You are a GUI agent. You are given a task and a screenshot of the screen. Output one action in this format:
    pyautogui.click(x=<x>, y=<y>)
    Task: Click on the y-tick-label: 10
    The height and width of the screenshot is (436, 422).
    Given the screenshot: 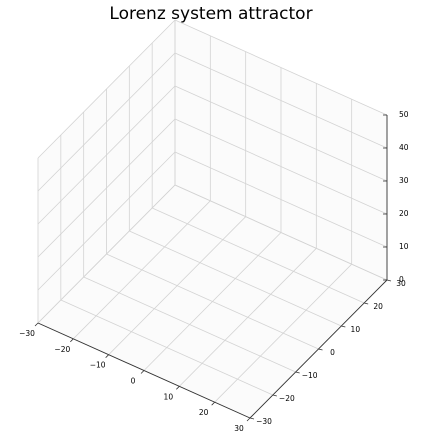 What is the action you would take?
    pyautogui.click(x=356, y=329)
    